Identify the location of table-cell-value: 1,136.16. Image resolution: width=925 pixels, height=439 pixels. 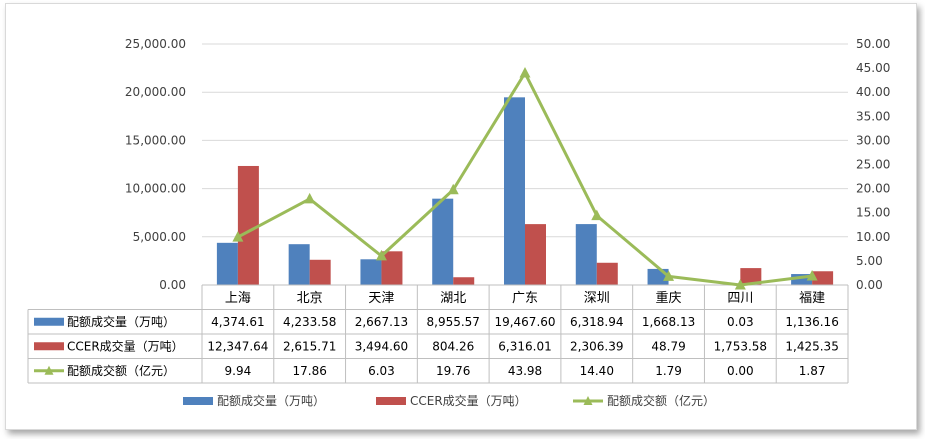
(811, 322).